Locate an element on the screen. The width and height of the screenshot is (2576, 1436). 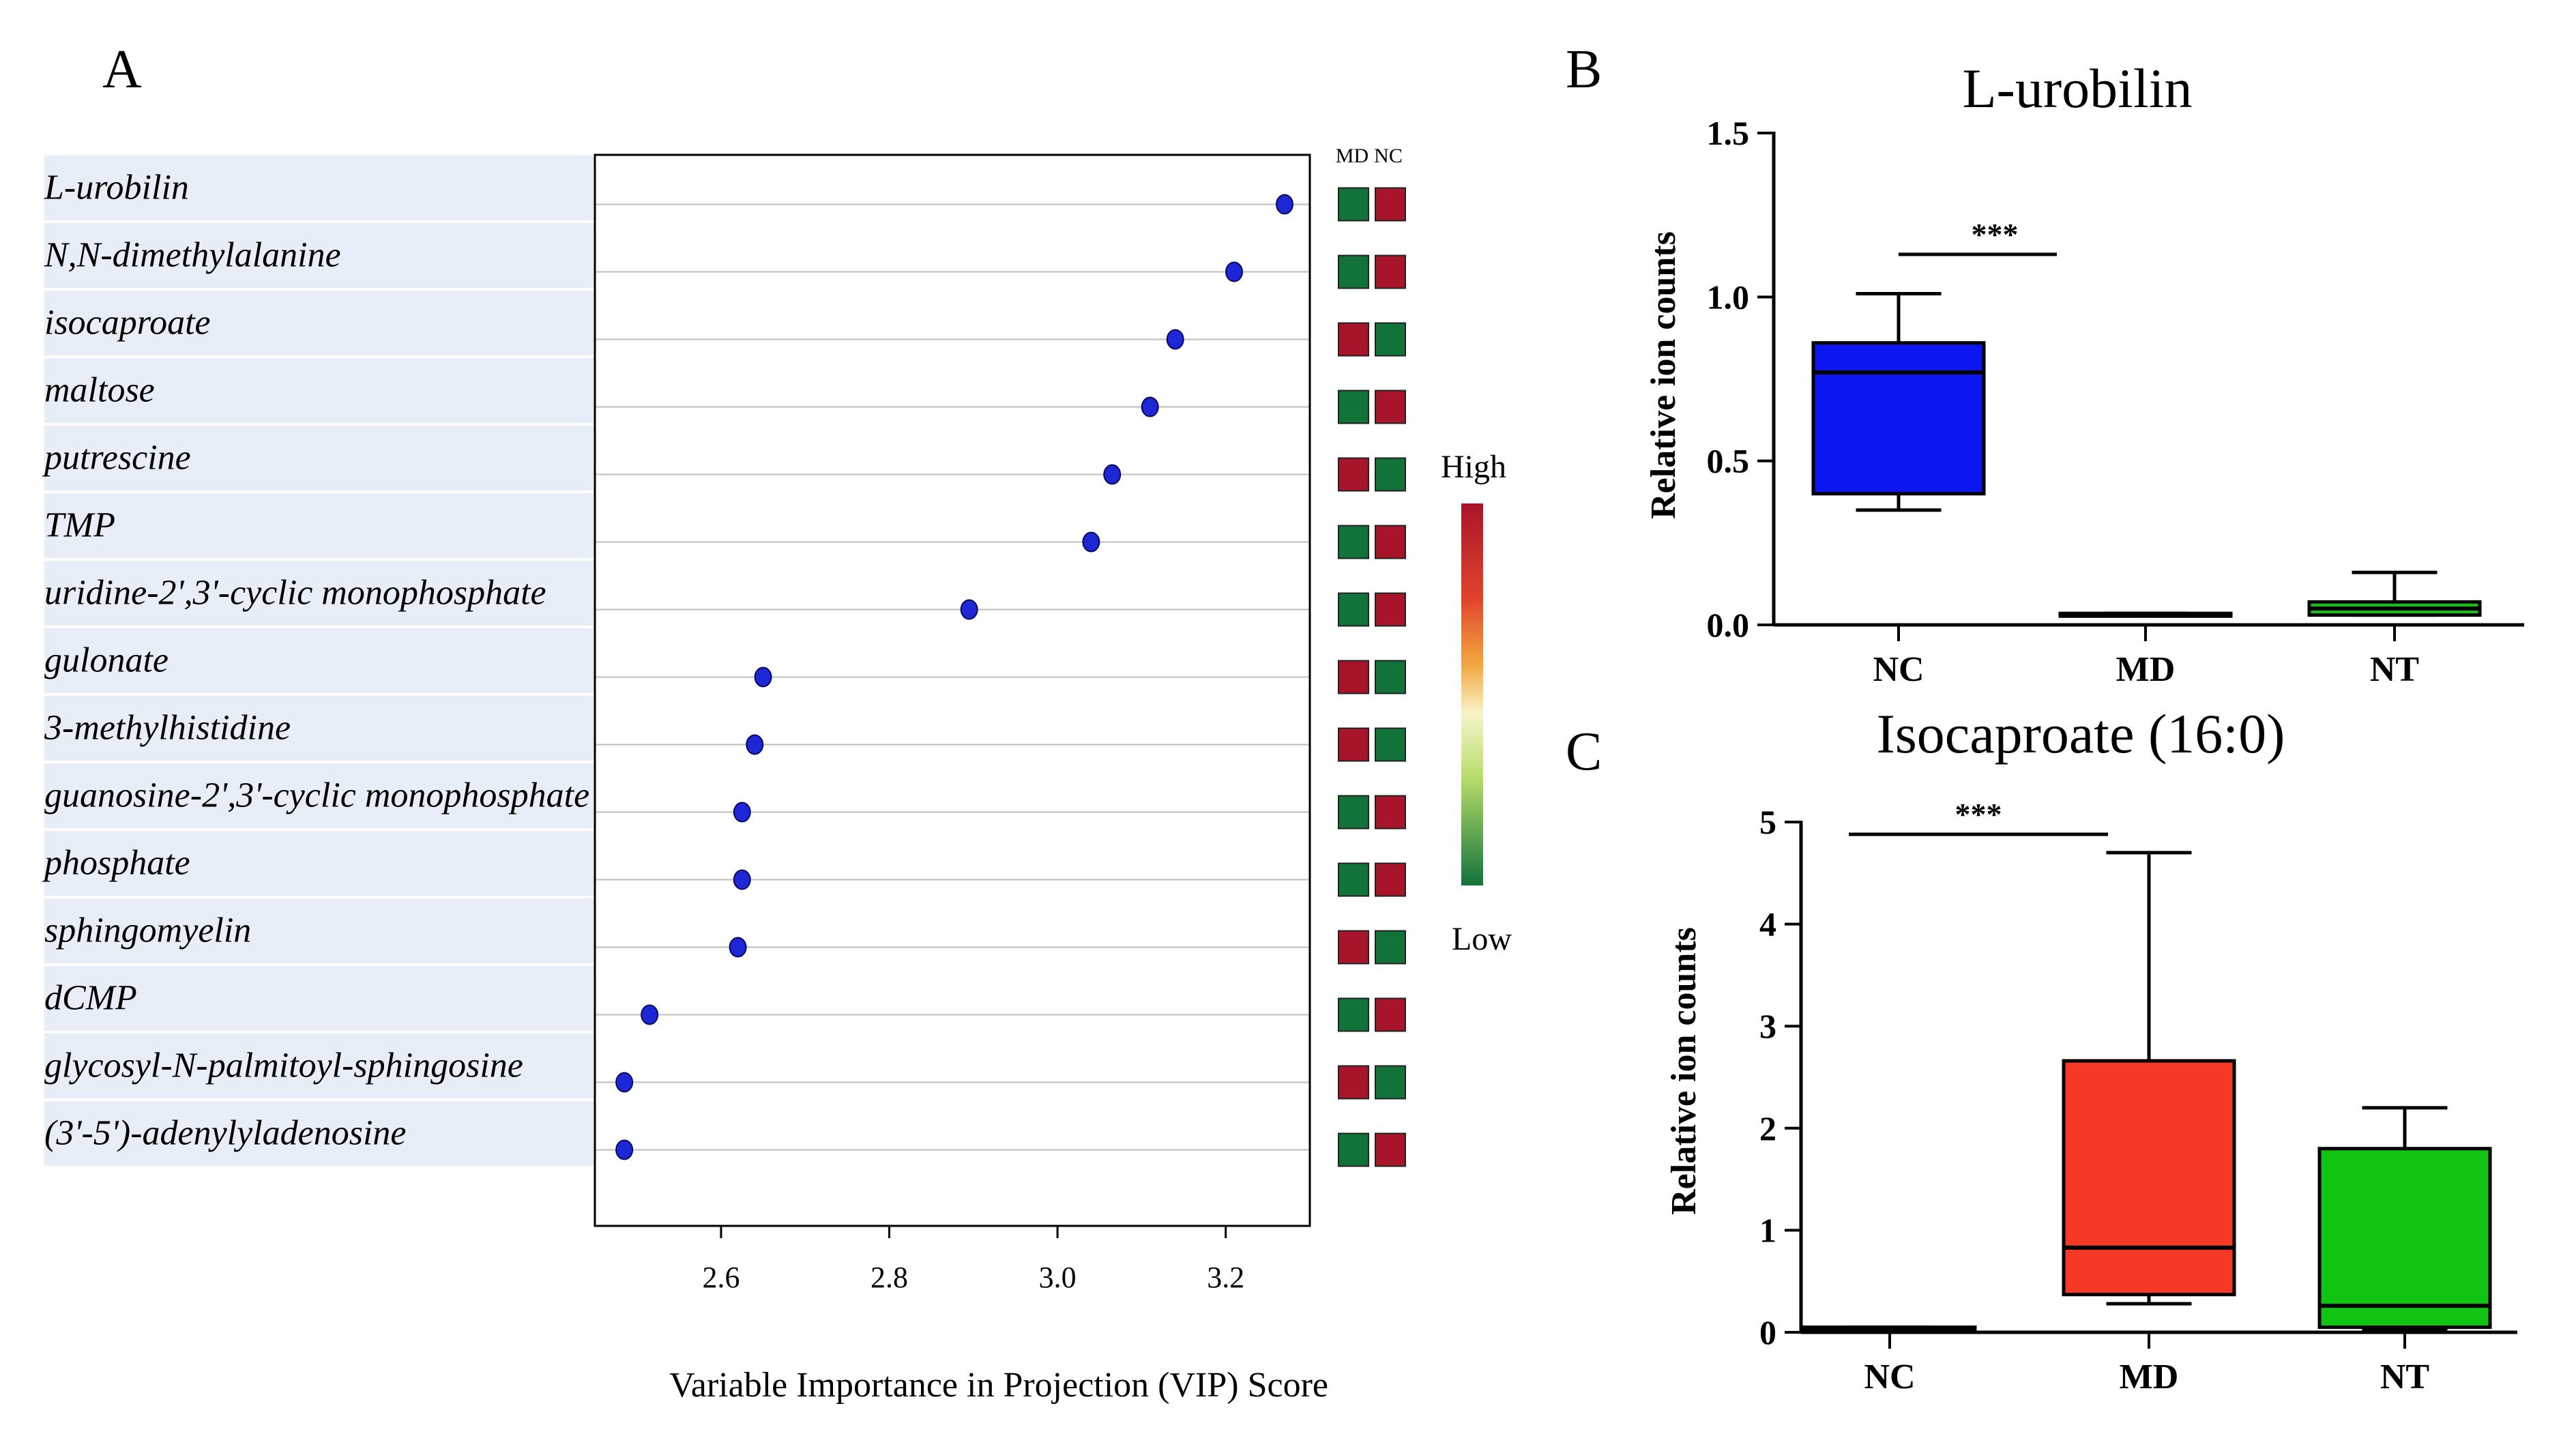
legend-low-label: Low is located at coordinates (1482, 939).